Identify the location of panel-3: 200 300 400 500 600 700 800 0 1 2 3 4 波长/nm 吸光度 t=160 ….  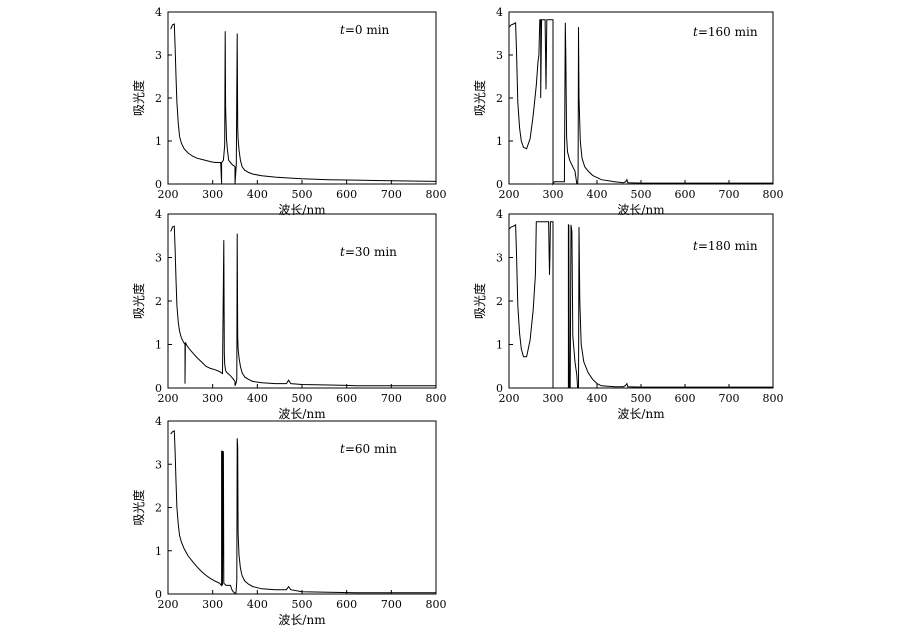
(628, 111).